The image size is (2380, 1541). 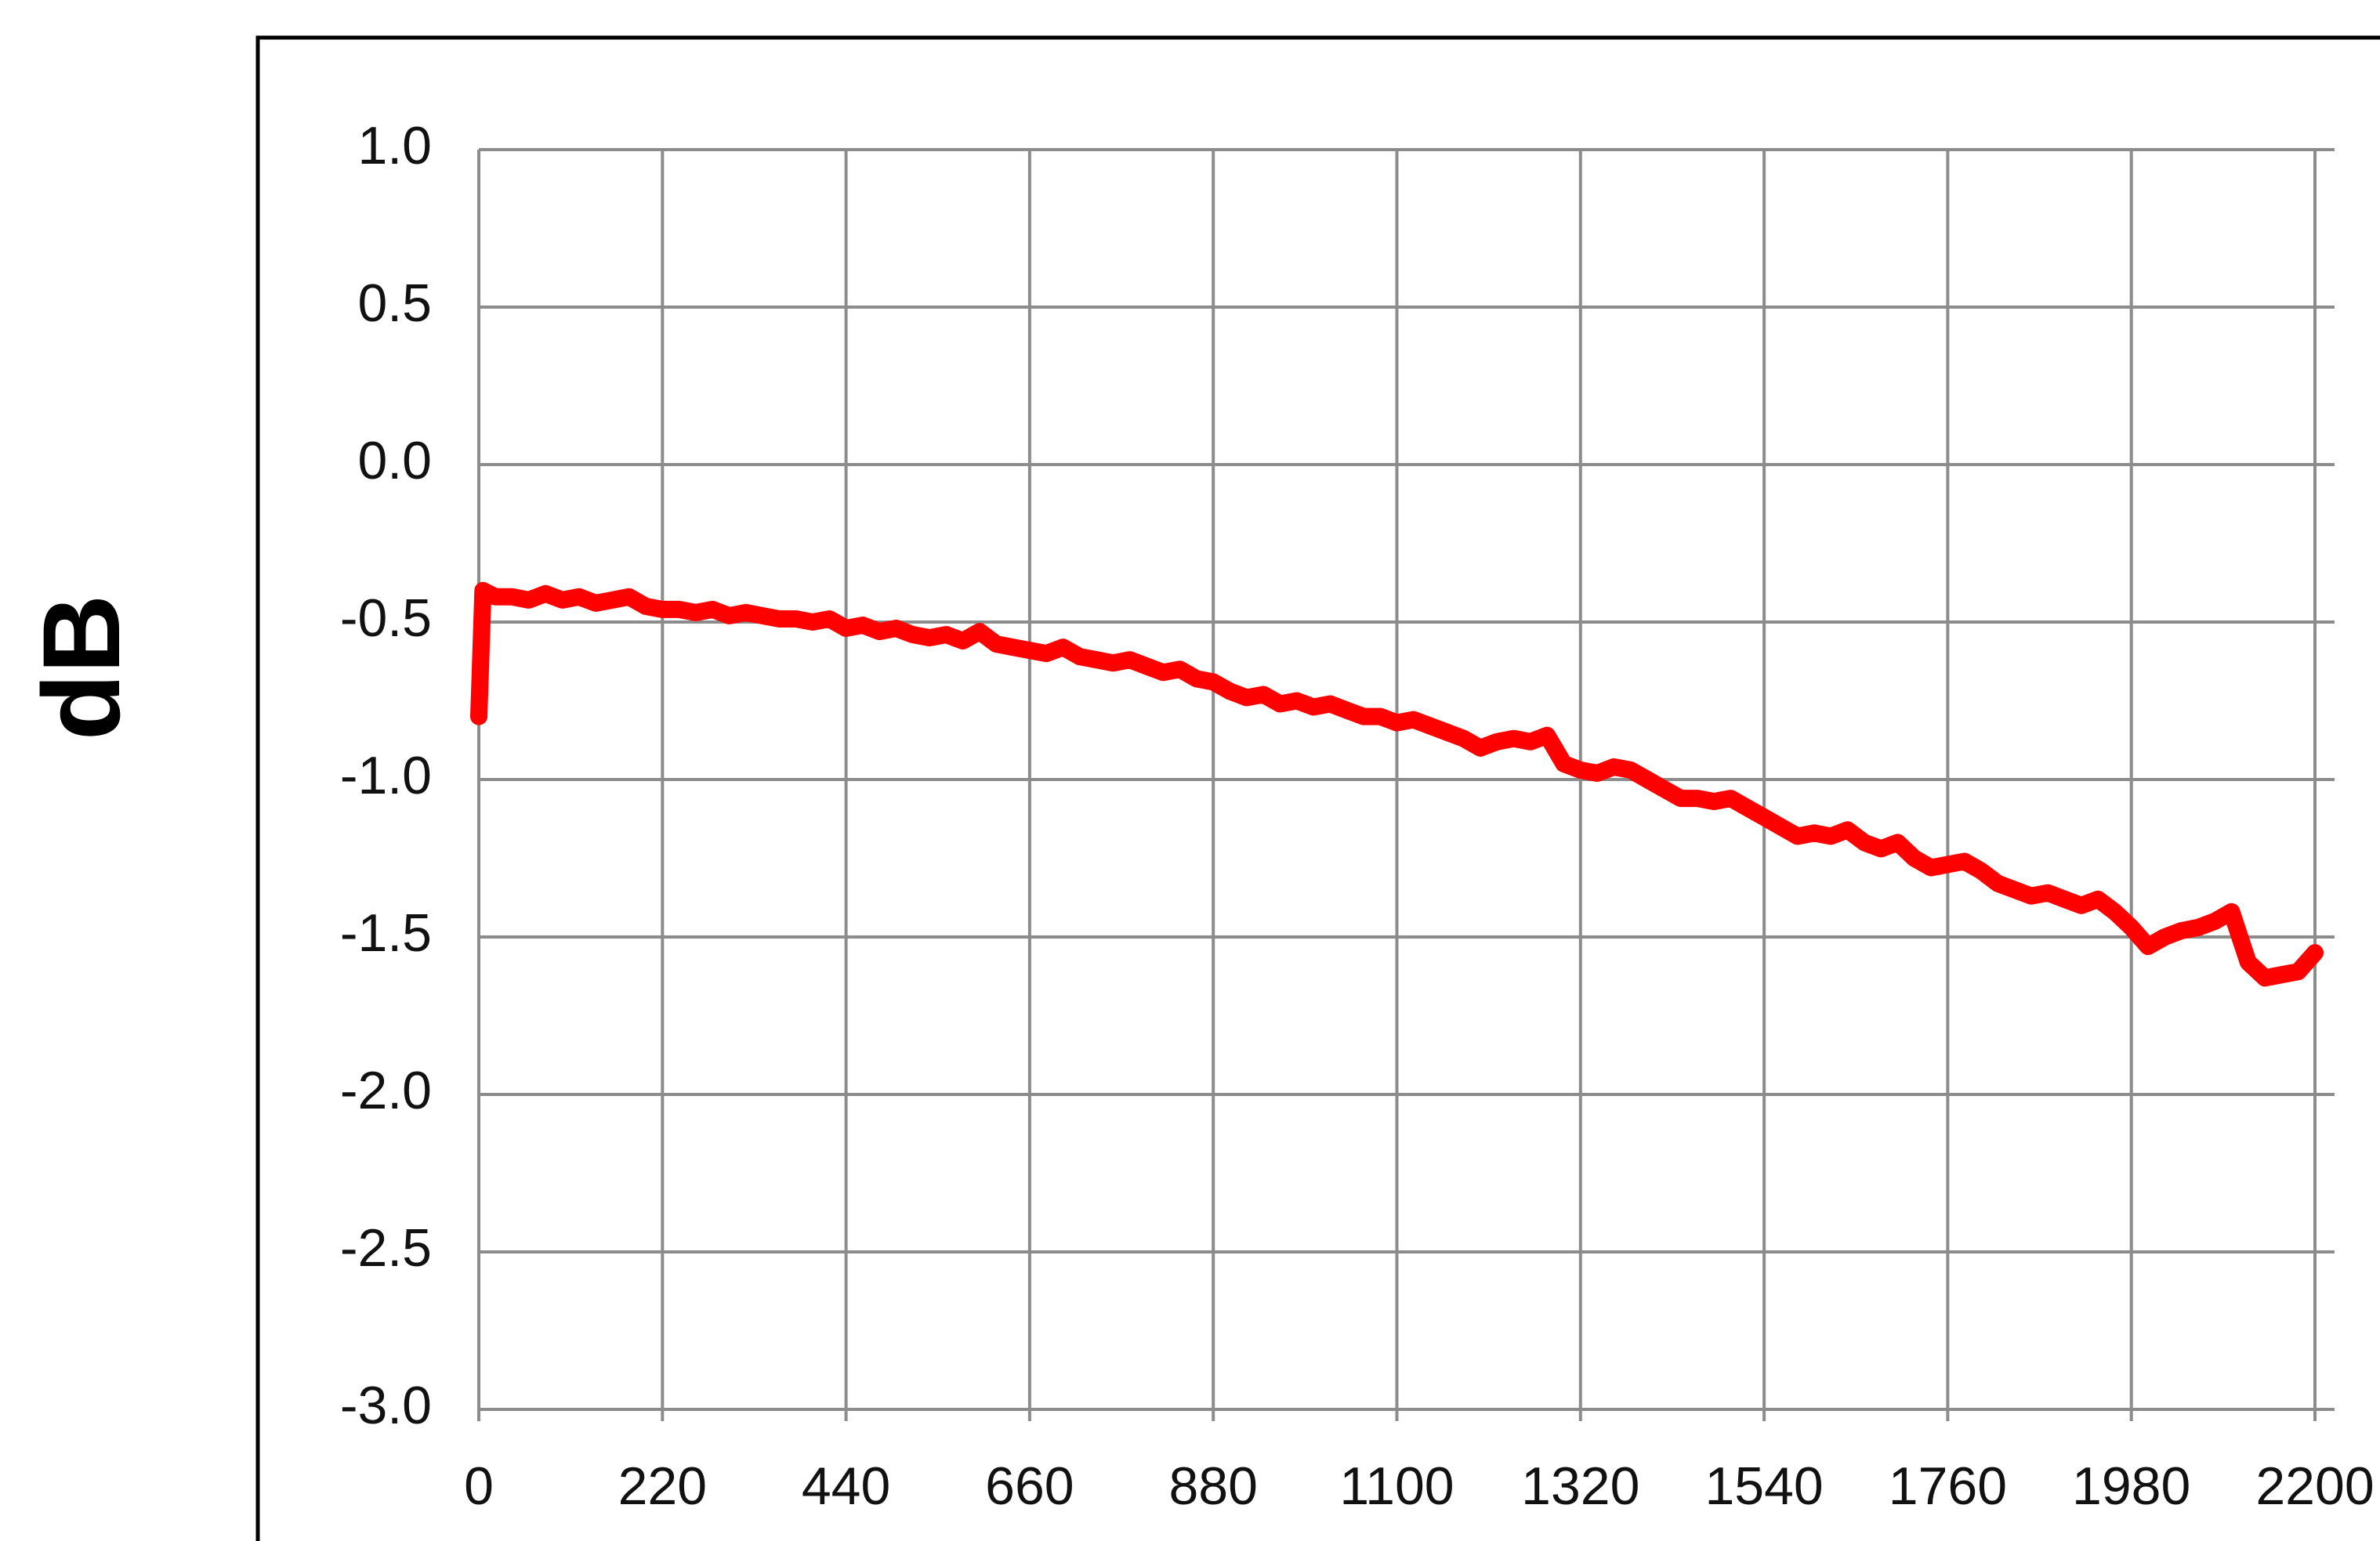 I want to click on x-tick-labels: 0 220 440 660 880 1100 1320 1540 1760 1980 2200, so click(x=1419, y=1486).